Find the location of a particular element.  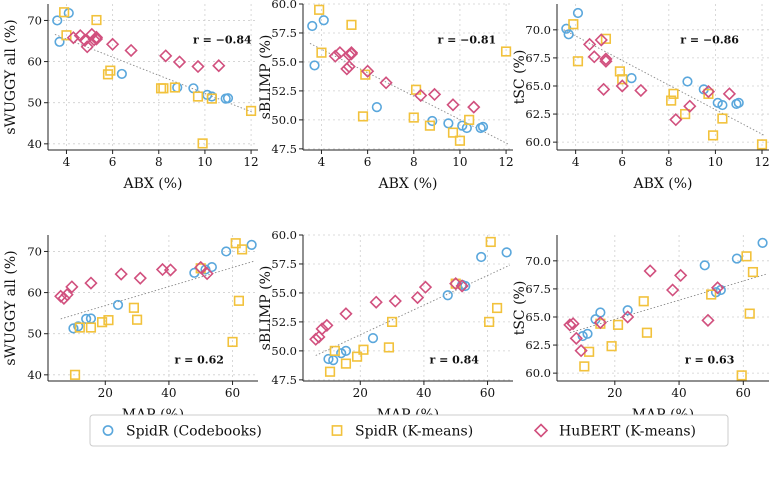

legend-label-codebooks: SpidR (Codebooks) is located at coordinates (194, 432).